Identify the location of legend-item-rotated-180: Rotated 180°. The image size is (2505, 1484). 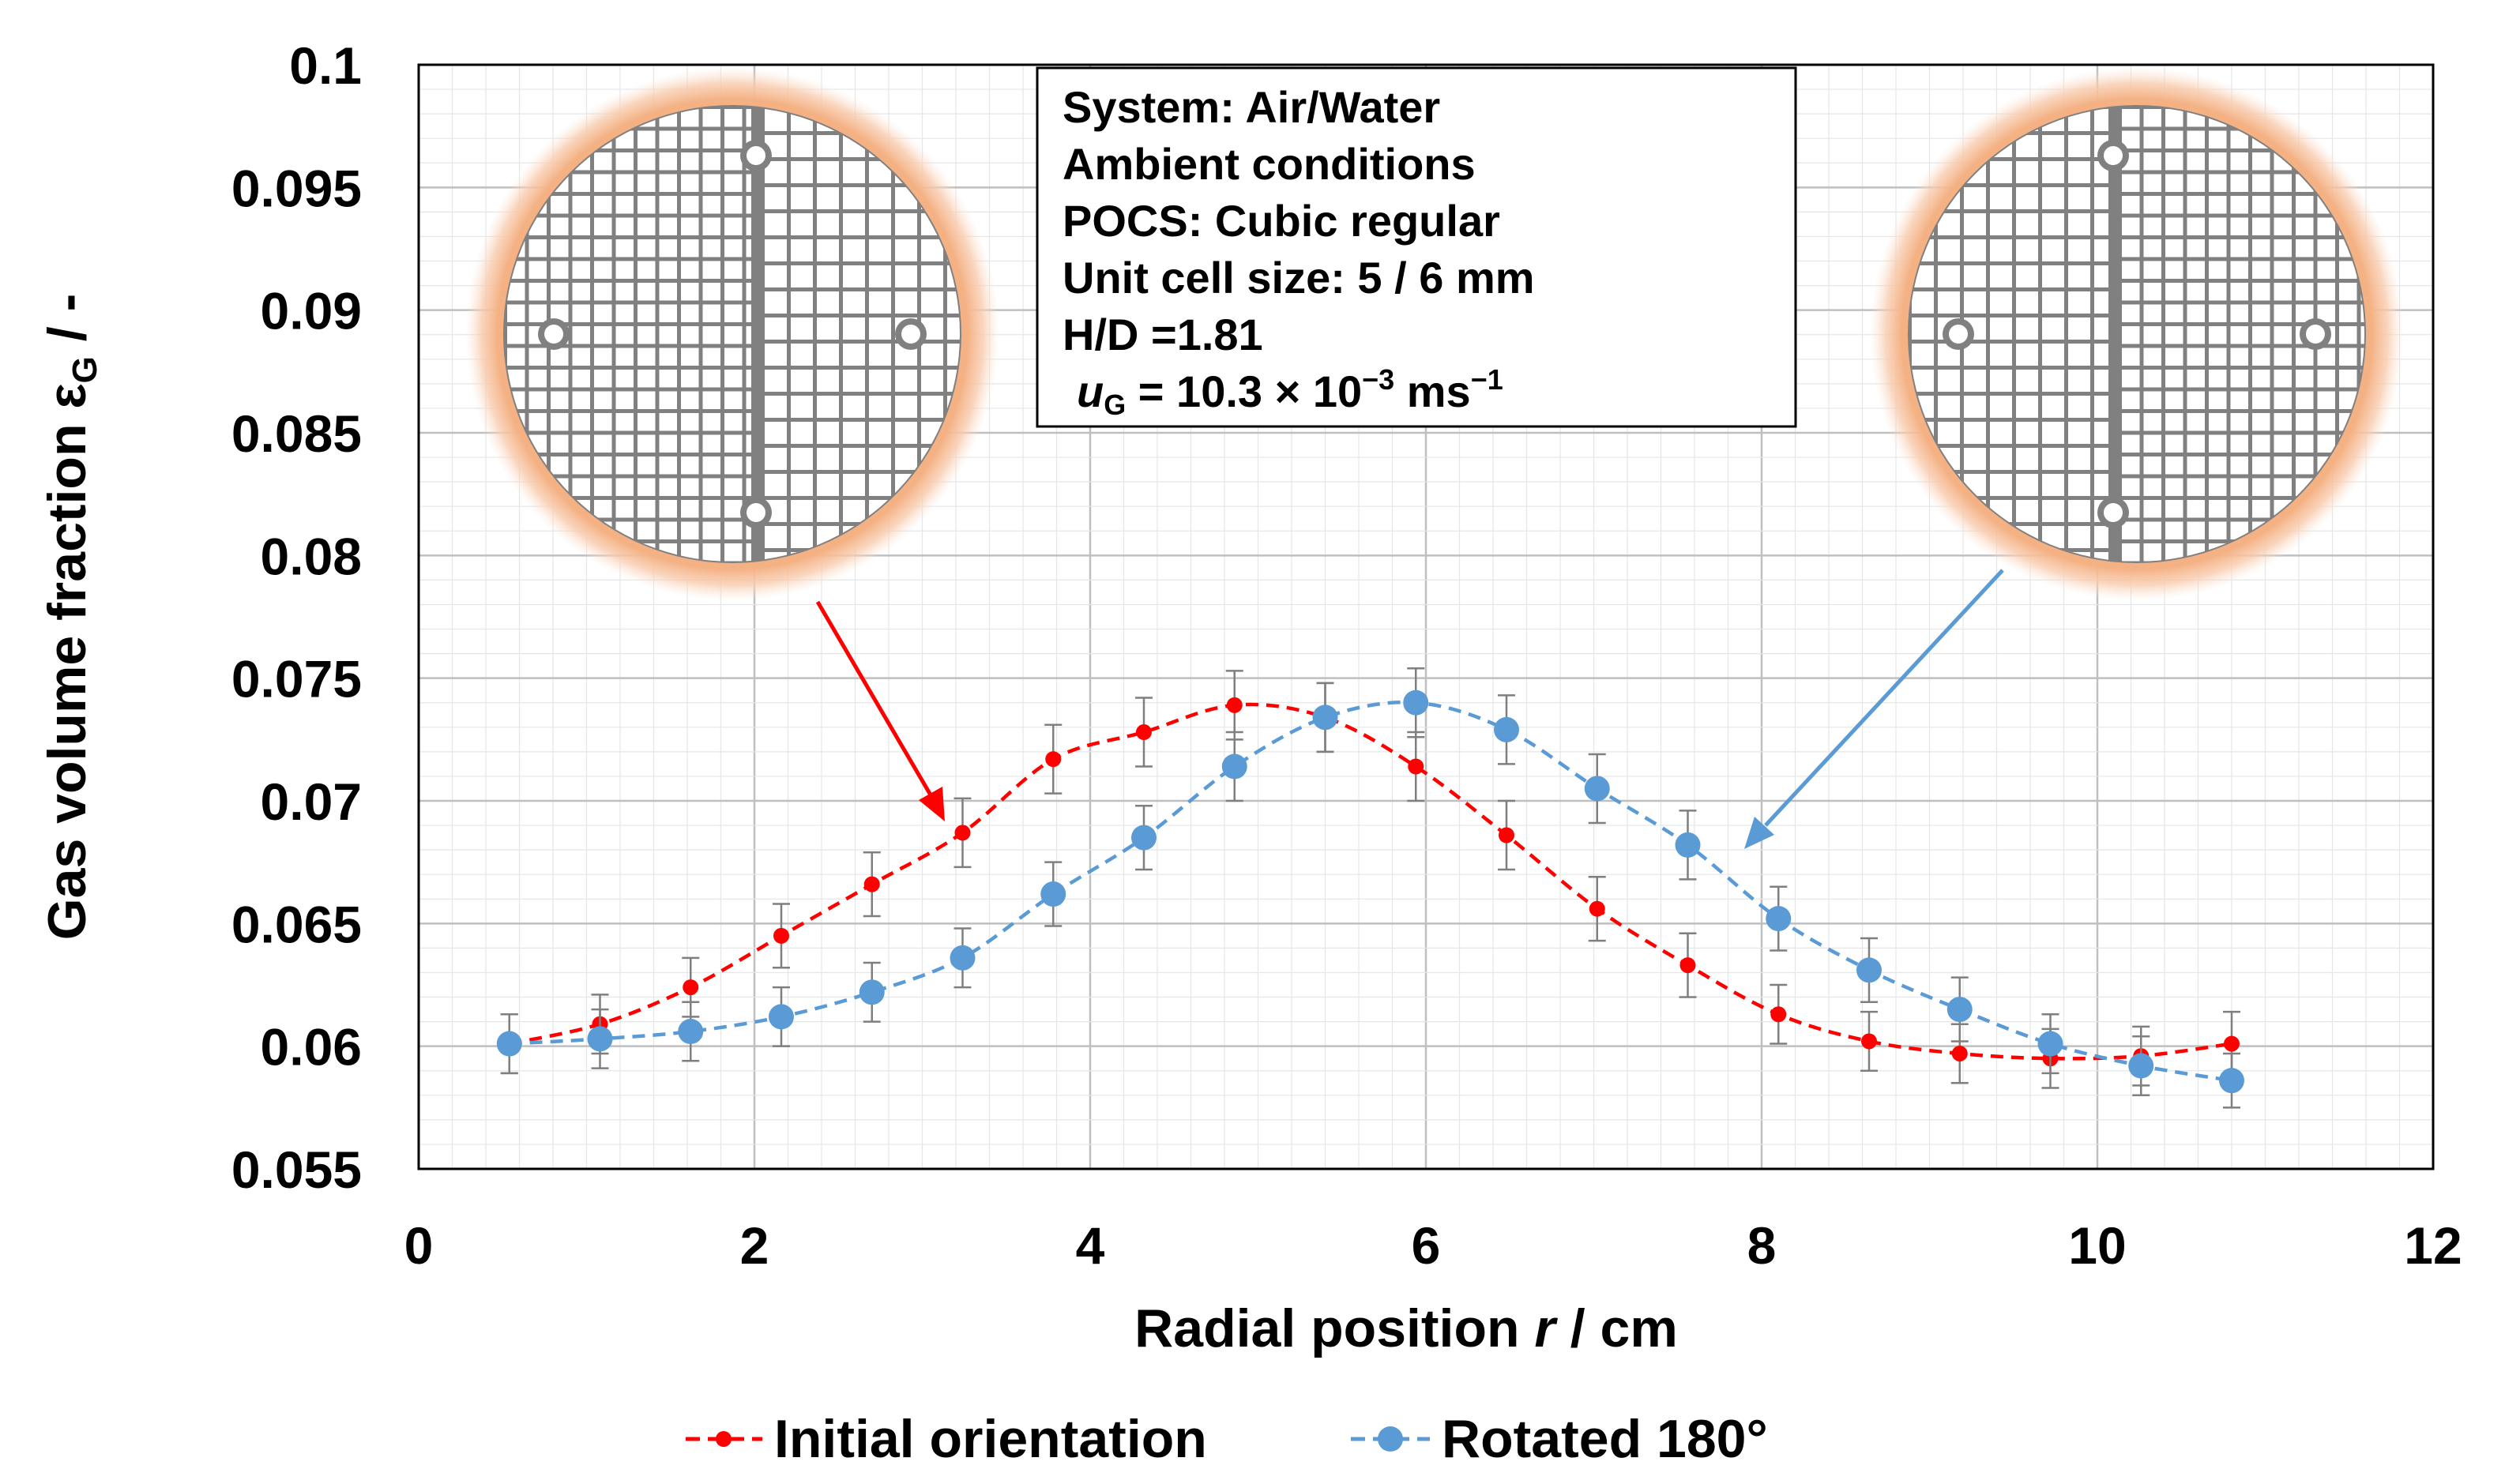
(1559, 1439).